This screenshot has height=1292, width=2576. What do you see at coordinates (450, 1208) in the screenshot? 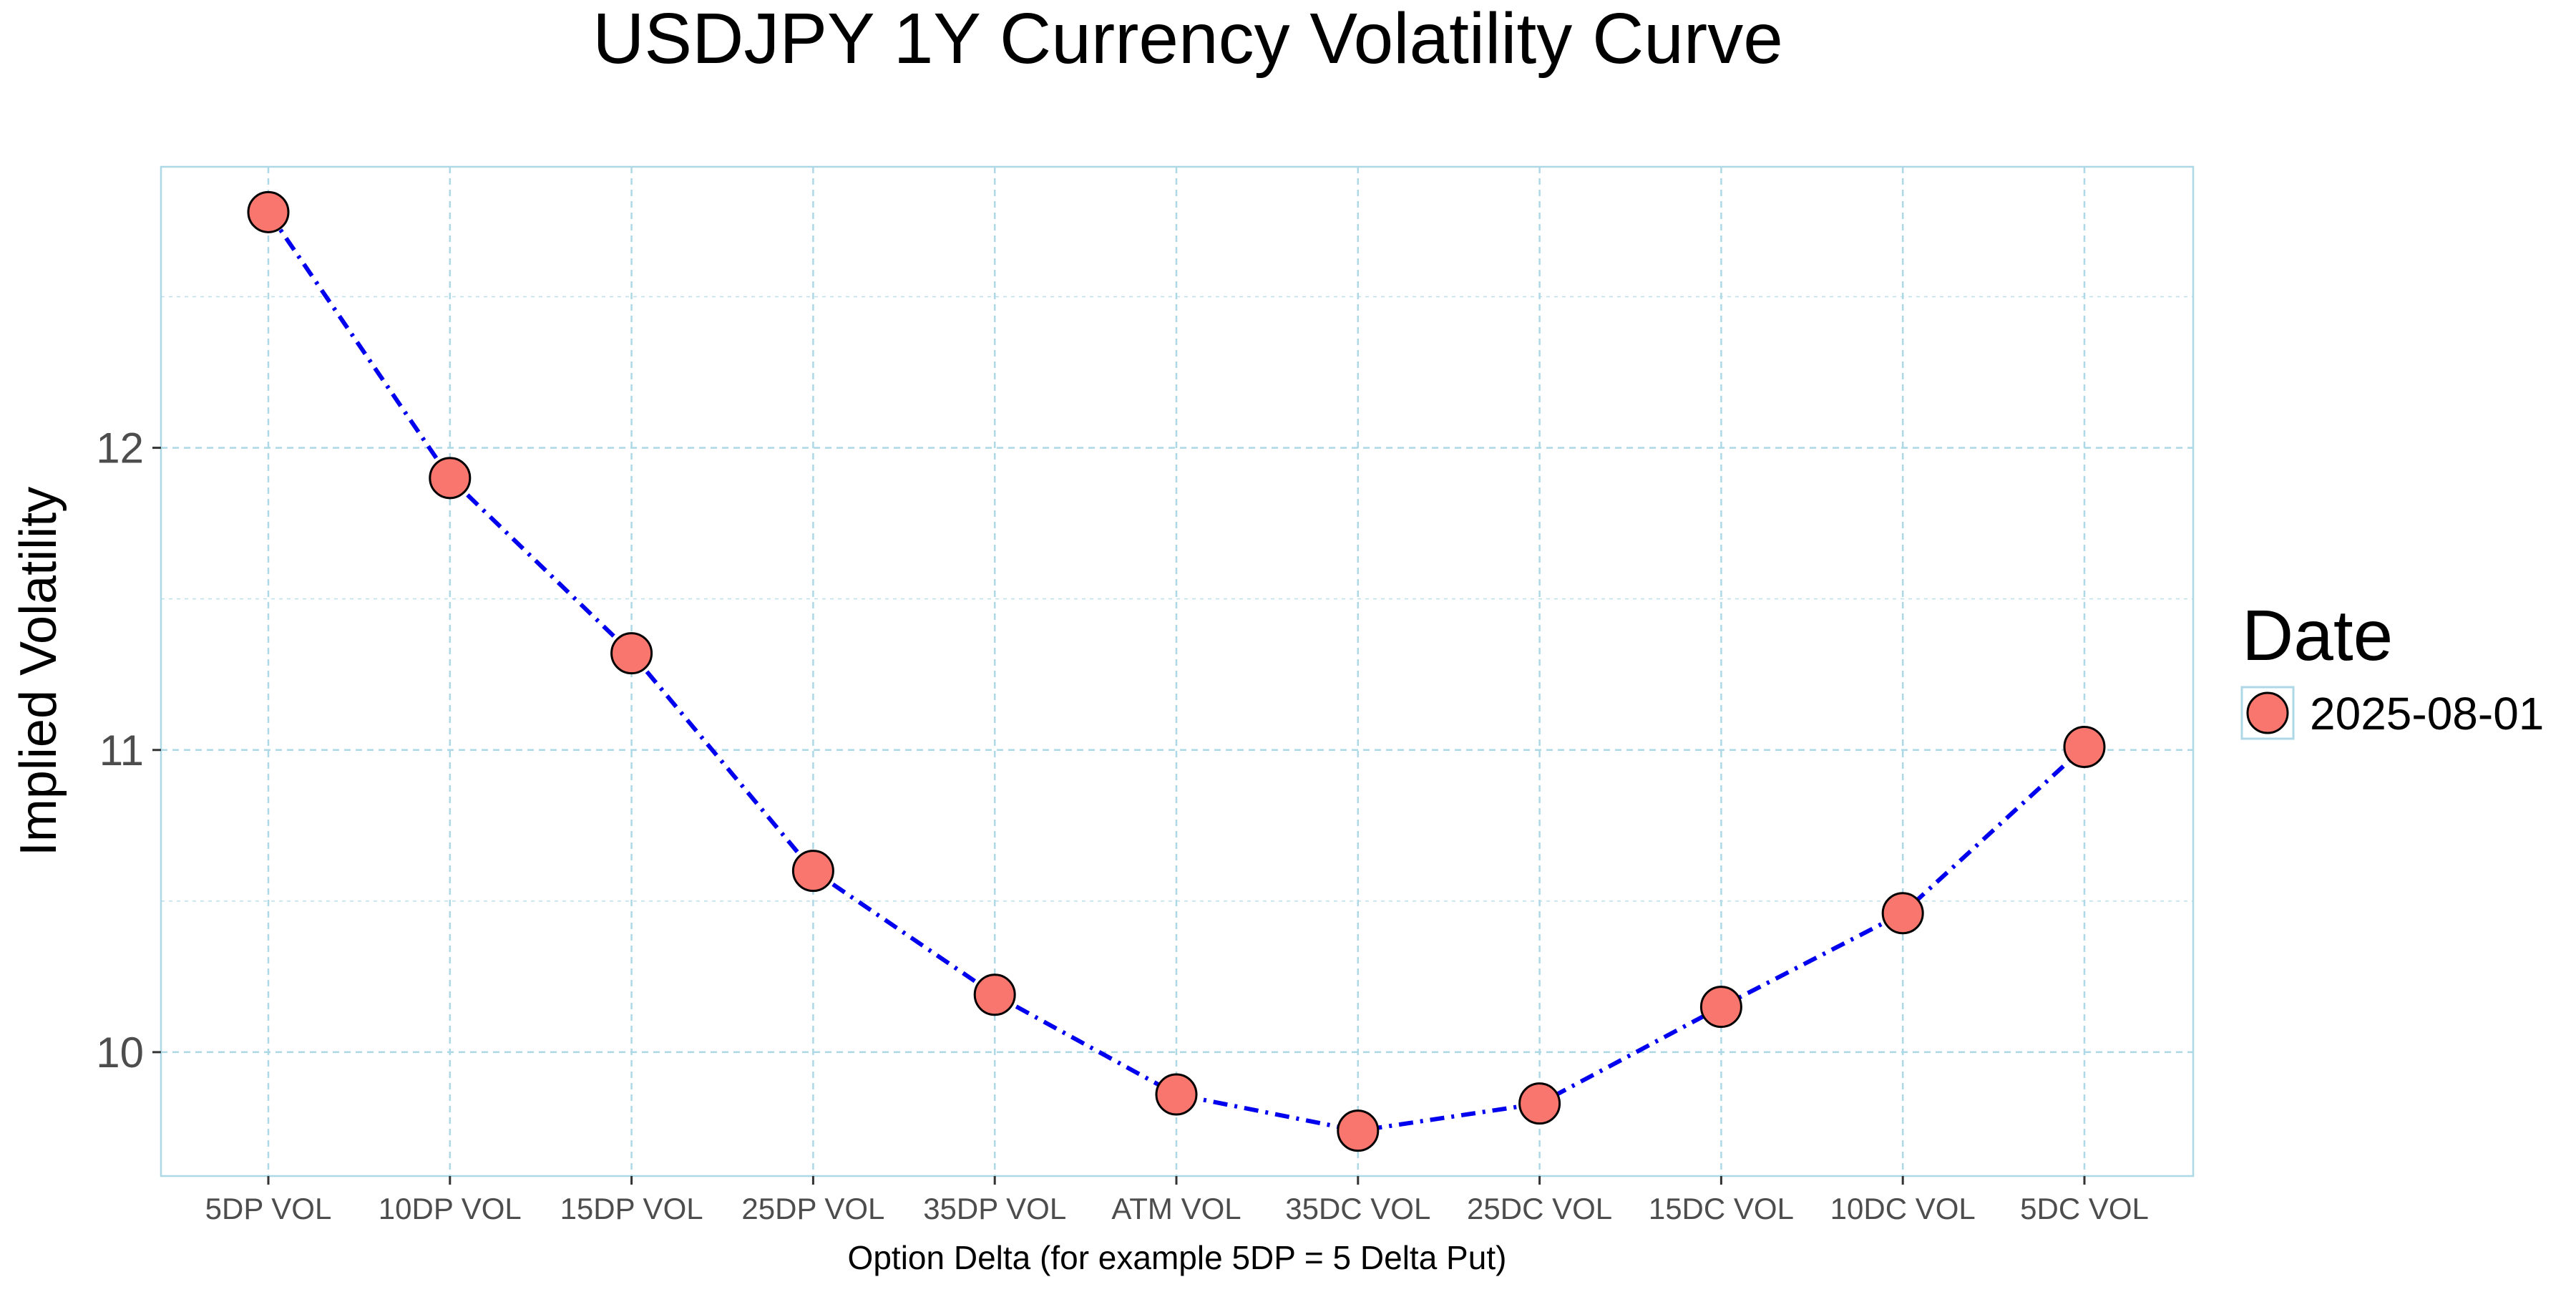
I see `x-tick-label: 10DP VOL` at bounding box center [450, 1208].